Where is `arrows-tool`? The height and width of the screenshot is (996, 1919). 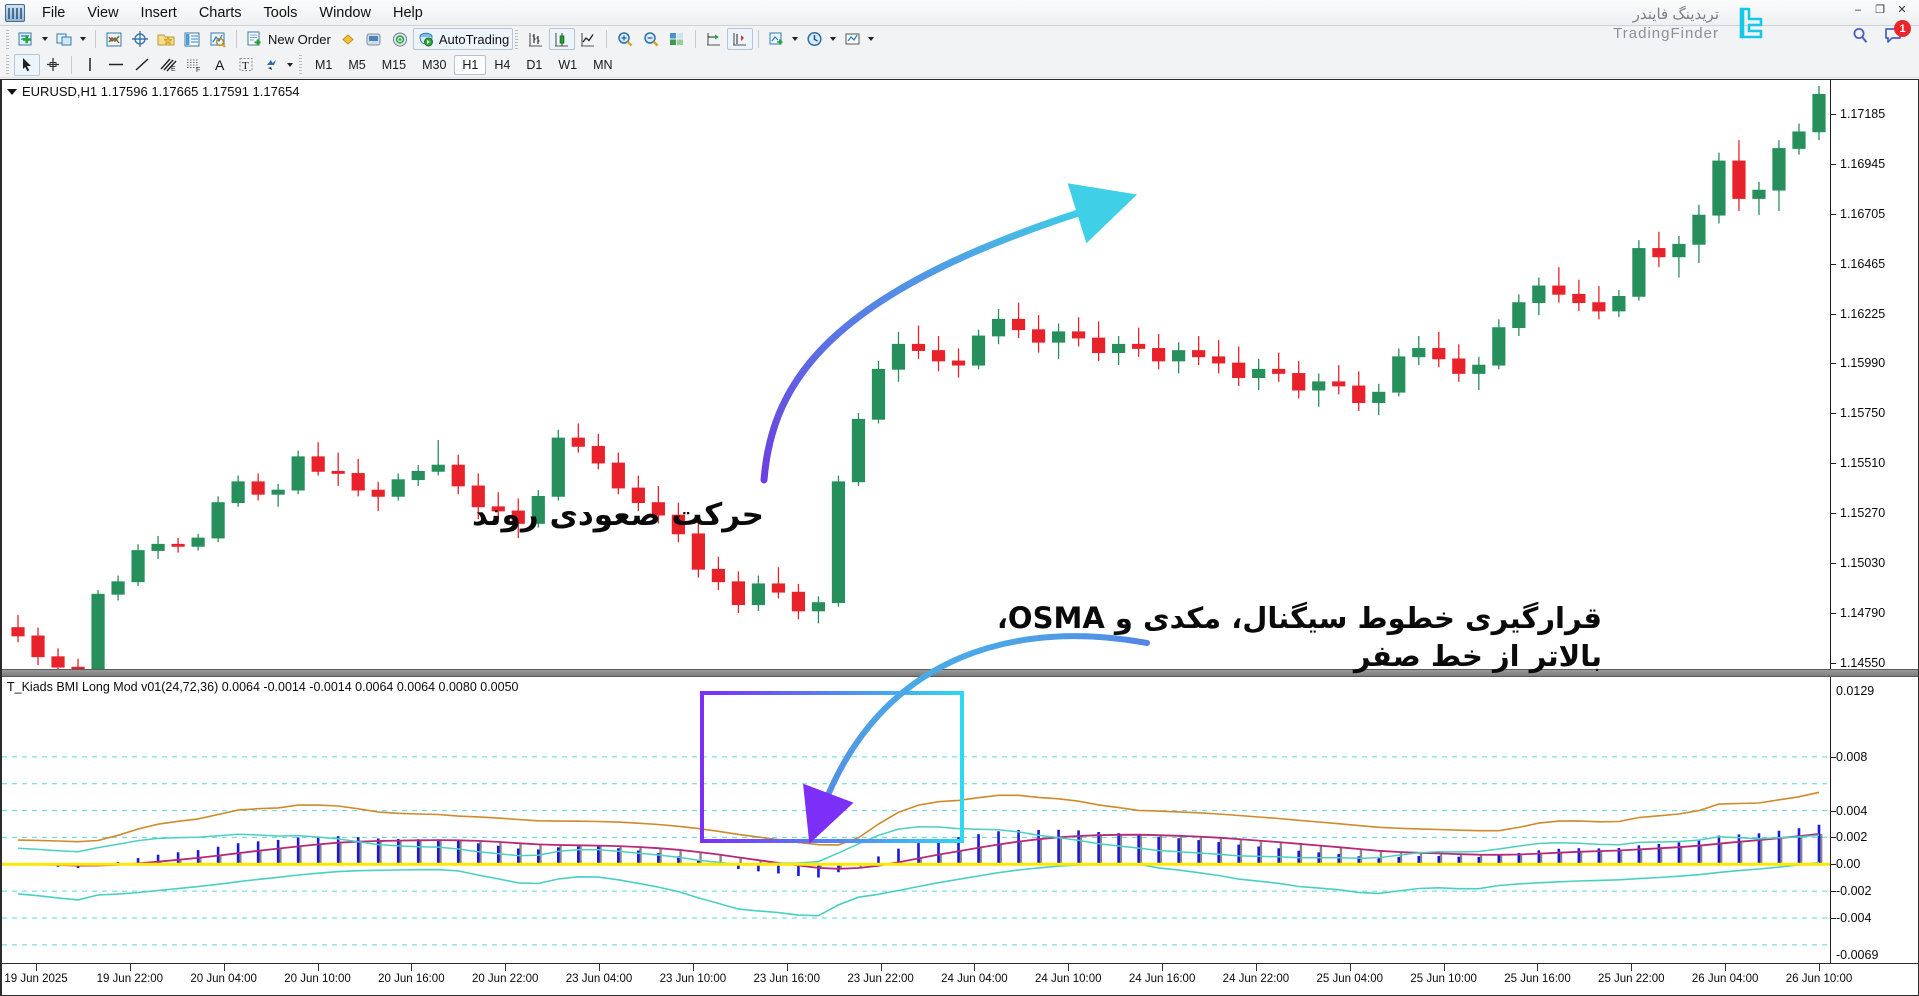
arrows-tool is located at coordinates (278, 65).